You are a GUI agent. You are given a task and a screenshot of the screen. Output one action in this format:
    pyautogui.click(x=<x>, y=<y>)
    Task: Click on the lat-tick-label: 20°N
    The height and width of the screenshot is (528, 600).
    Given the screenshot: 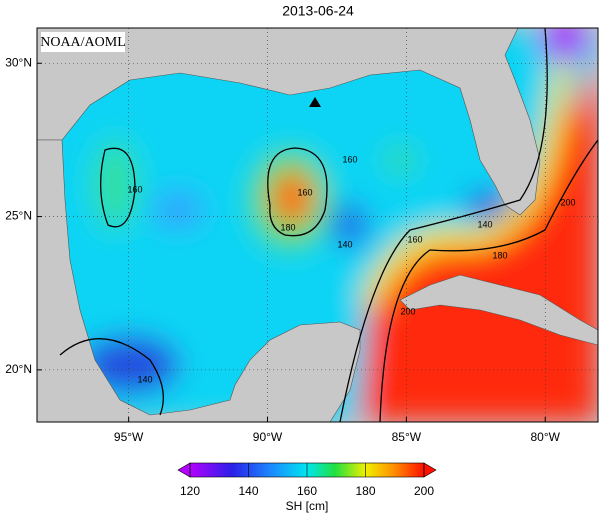 What is the action you would take?
    pyautogui.click(x=18, y=369)
    